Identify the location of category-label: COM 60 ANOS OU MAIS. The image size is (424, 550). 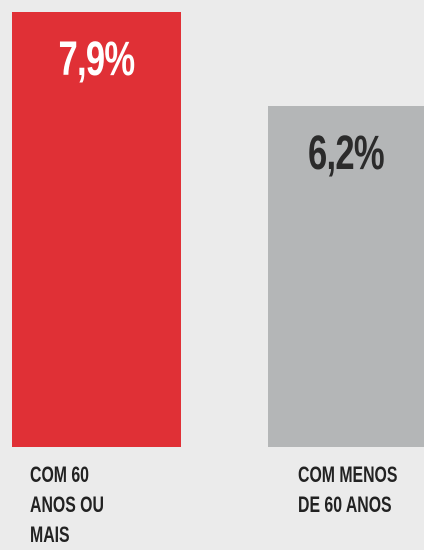
(67, 504).